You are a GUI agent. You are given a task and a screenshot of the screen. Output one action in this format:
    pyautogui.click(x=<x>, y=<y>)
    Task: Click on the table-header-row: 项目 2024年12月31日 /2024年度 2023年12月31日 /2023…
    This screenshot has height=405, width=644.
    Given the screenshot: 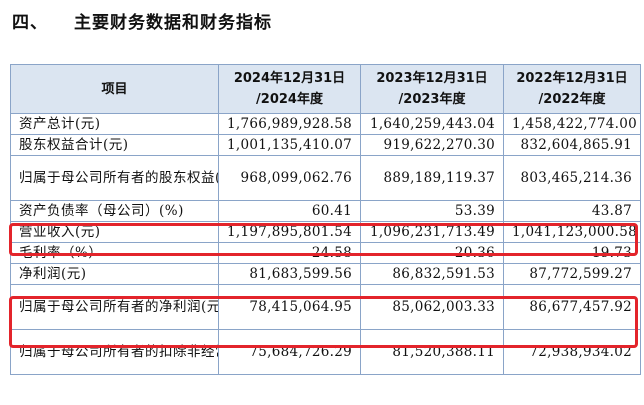 What is the action you would take?
    pyautogui.click(x=326, y=89)
    